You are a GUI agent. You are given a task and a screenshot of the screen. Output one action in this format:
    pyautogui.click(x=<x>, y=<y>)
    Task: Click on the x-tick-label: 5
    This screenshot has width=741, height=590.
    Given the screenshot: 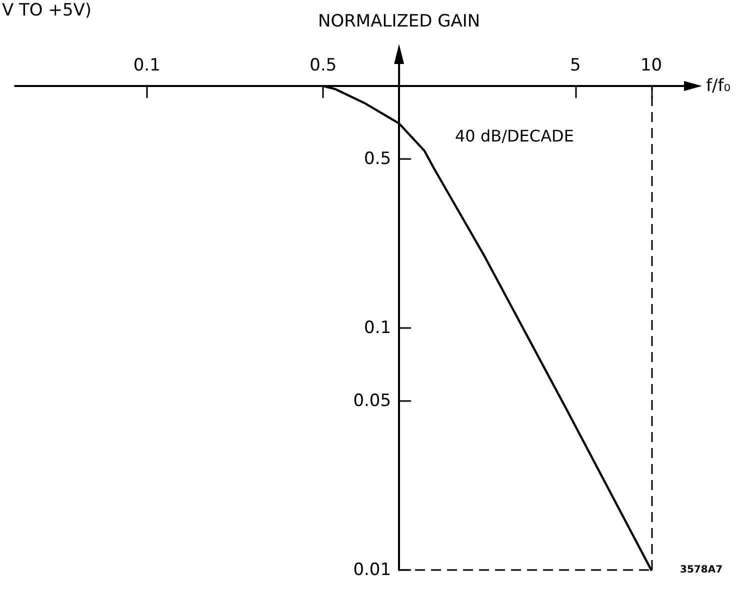 What is the action you would take?
    pyautogui.click(x=575, y=66)
    